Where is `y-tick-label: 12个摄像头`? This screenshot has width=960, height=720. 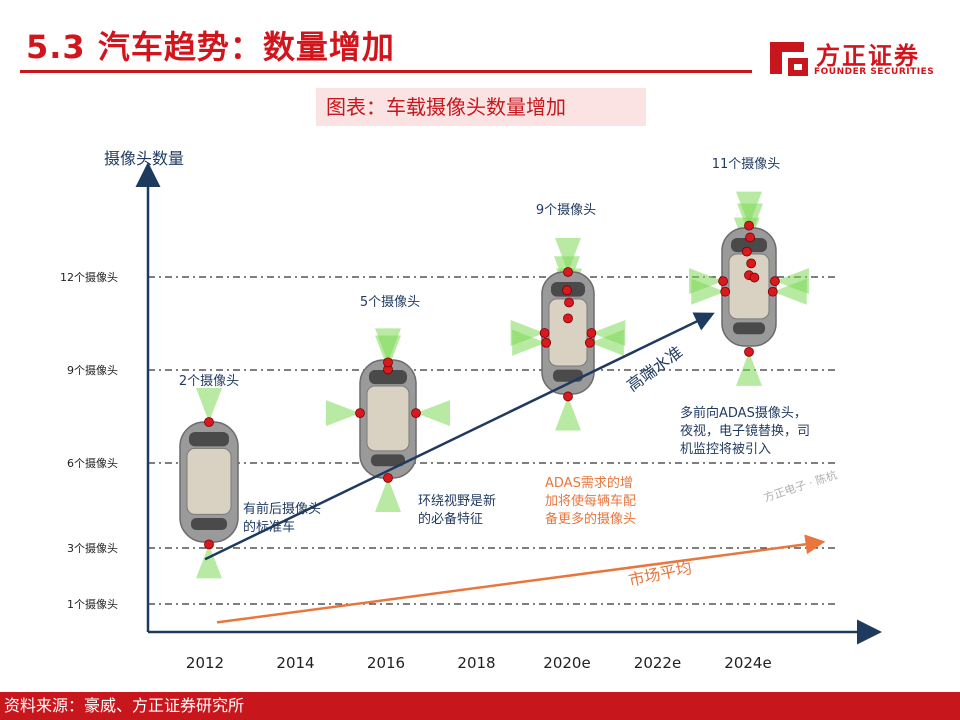 y-tick-label: 12个摄像头 is located at coordinates (89, 277).